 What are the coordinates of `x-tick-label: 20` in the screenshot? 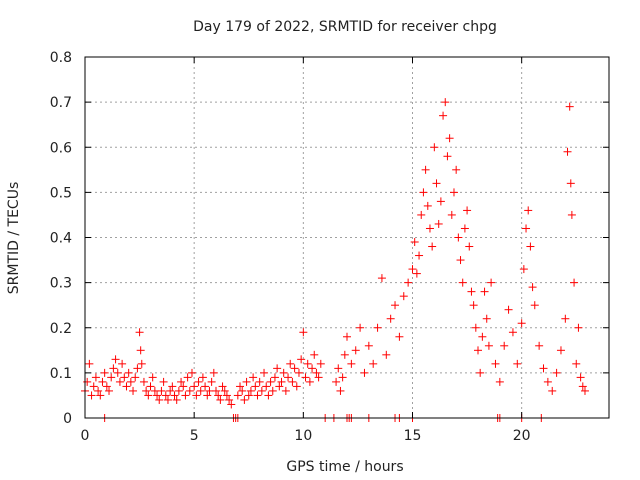 It's located at (522, 436).